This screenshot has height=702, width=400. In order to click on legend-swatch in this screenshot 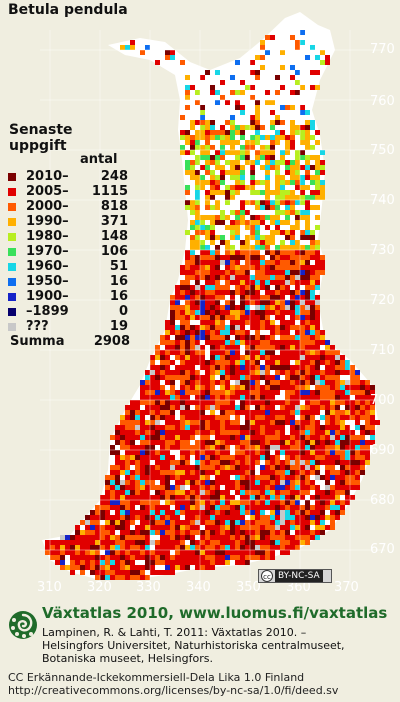, I will do `click(12, 192)`.